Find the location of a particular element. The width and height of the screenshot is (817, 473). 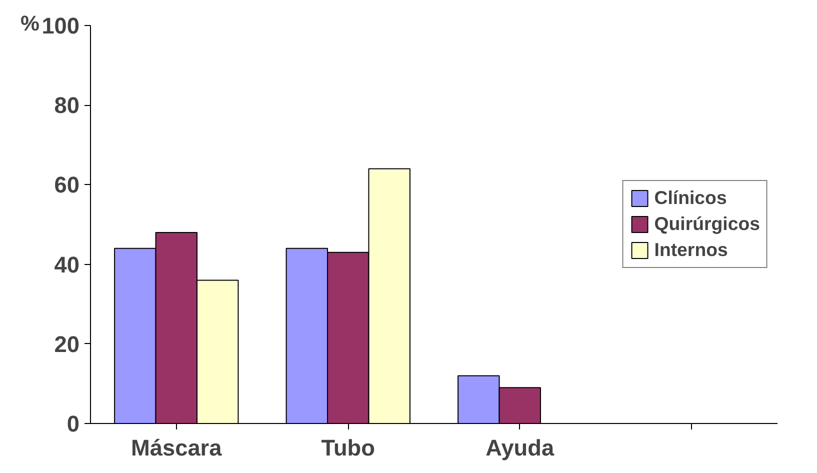

y-tick-label: 100 is located at coordinates (61, 25).